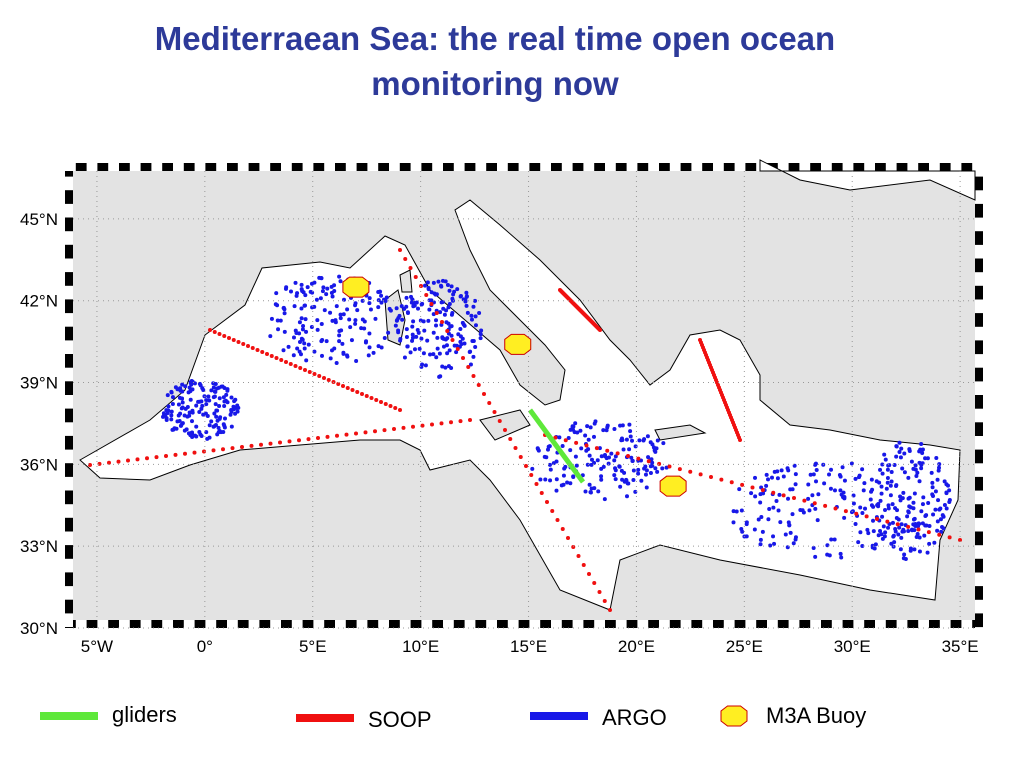 The image size is (1024, 768). What do you see at coordinates (39, 464) in the screenshot?
I see `y-tick-label: 36°N` at bounding box center [39, 464].